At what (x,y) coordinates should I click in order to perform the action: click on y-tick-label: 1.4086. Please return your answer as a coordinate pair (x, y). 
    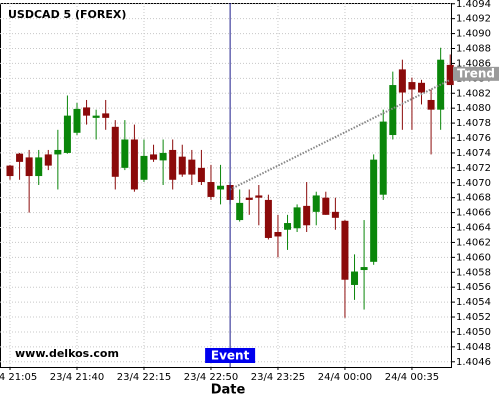
    Looking at the image, I should click on (473, 63).